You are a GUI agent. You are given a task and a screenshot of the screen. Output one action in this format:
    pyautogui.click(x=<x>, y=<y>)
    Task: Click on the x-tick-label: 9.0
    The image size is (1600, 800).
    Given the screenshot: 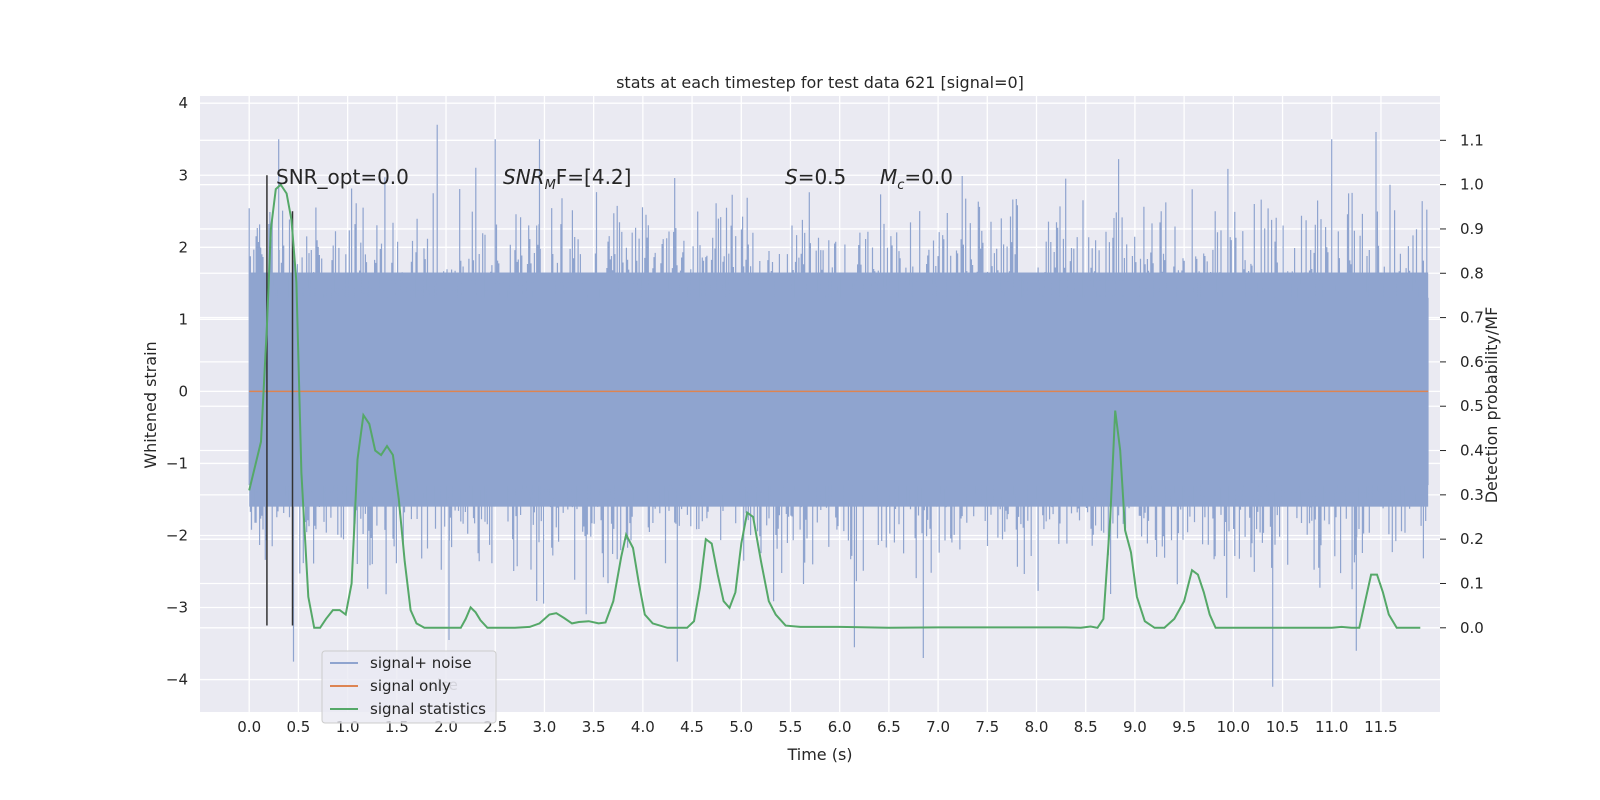 What is the action you would take?
    pyautogui.click(x=1135, y=727)
    